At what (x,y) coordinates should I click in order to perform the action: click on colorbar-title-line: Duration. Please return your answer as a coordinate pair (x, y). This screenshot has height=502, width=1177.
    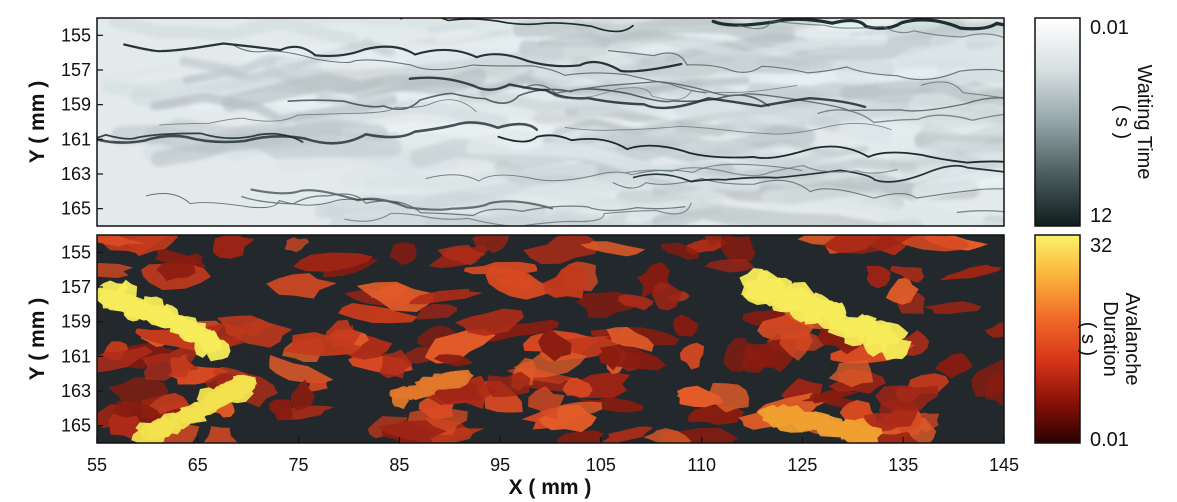
    Looking at the image, I should click on (1110, 339).